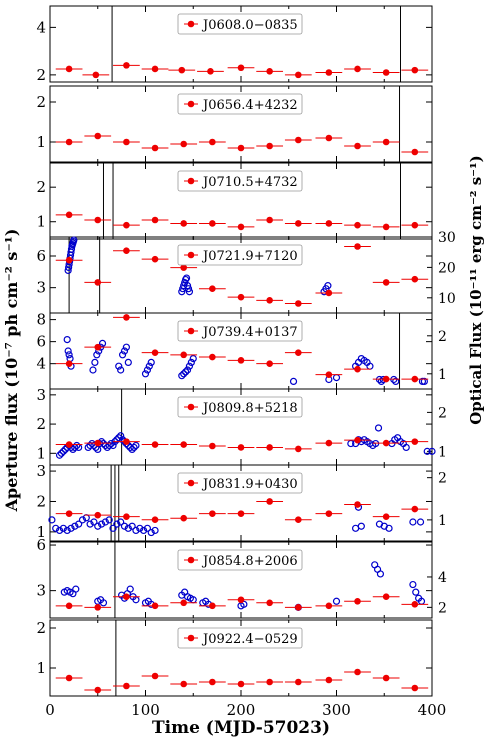 The height and width of the screenshot is (747, 490). I want to click on right-y-tick-label: 20, so click(447, 268).